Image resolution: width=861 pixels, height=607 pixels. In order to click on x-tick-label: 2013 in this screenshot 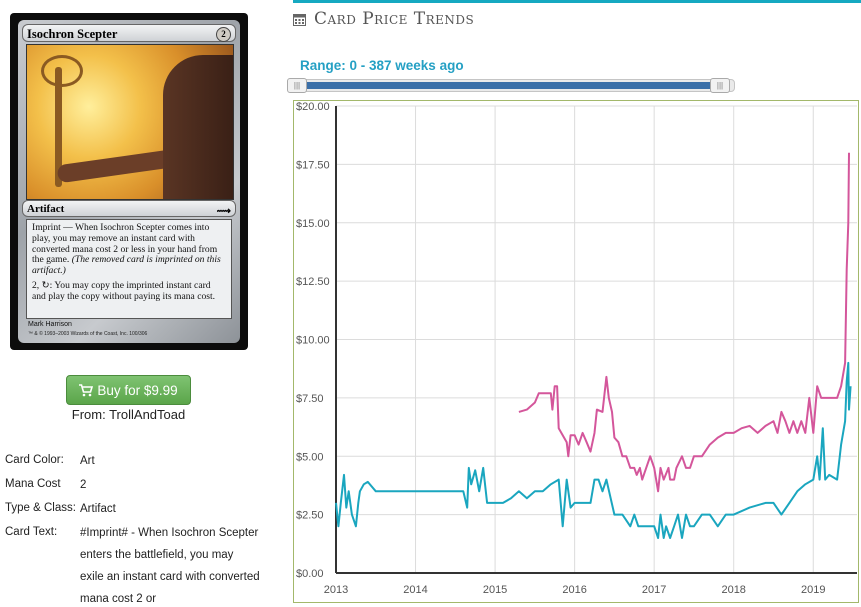, I will do `click(336, 590)`.